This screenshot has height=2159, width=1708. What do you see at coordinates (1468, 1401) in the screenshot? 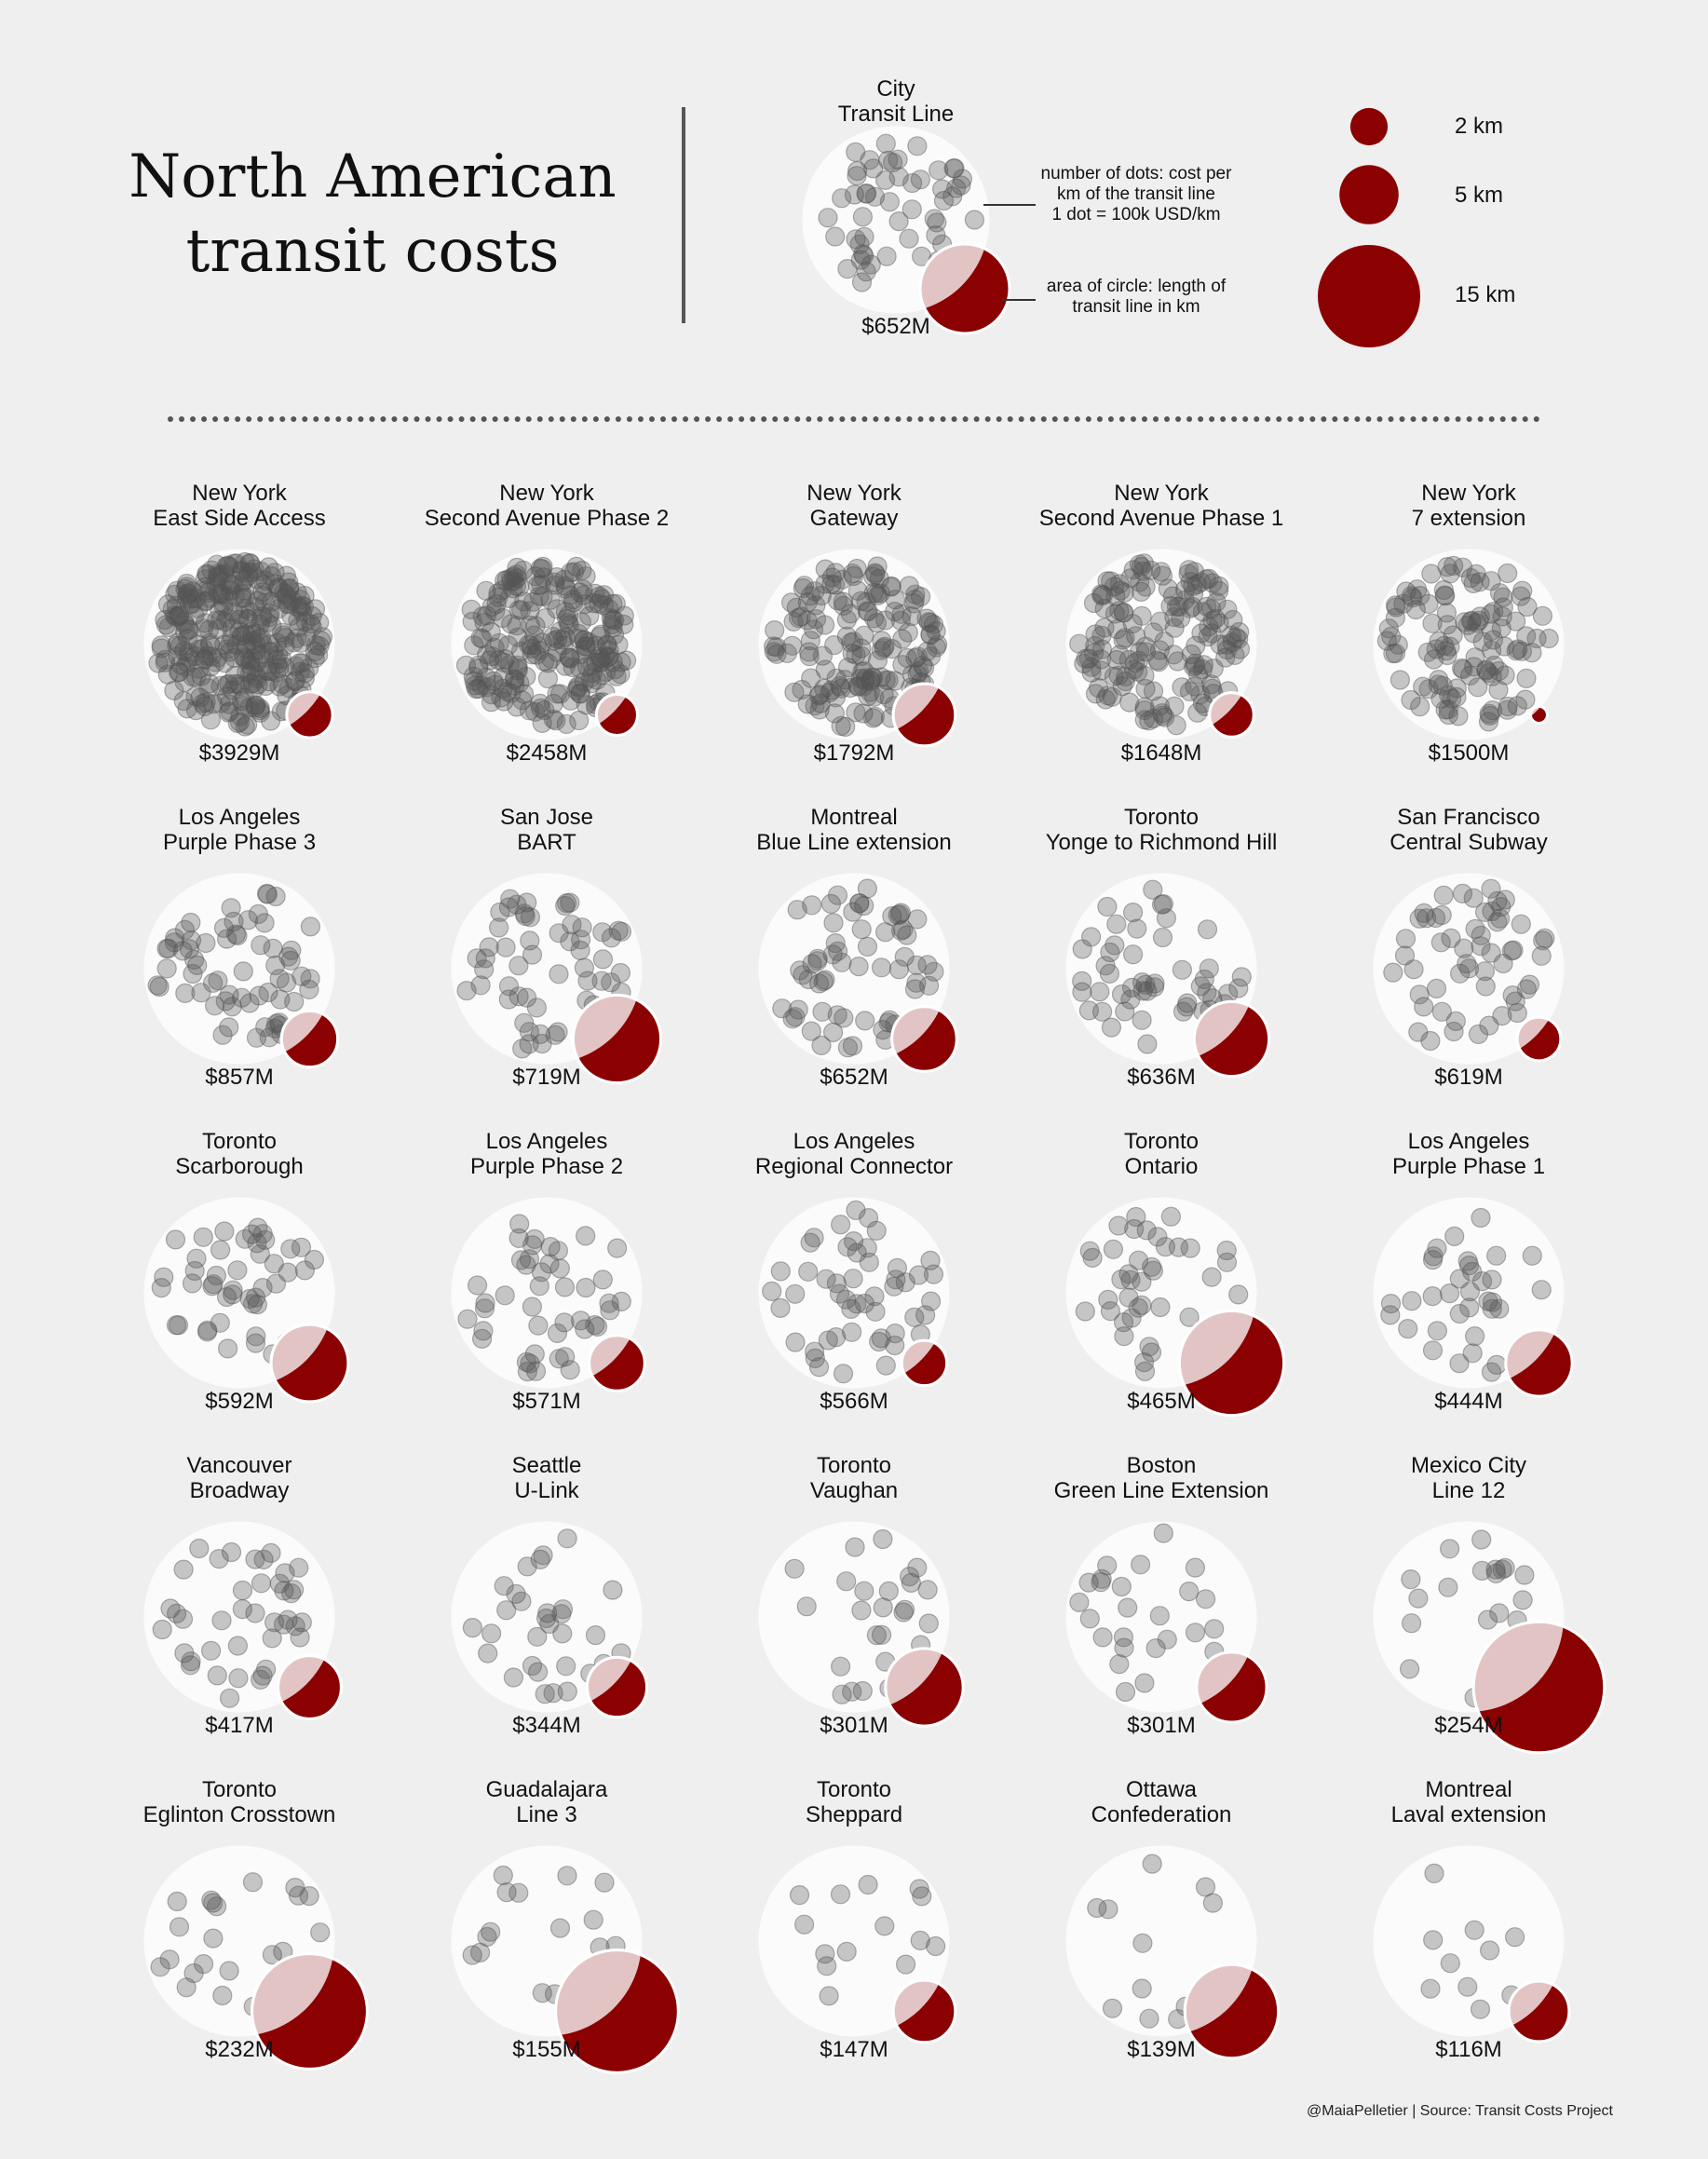
I see `transit-cost: $444M` at bounding box center [1468, 1401].